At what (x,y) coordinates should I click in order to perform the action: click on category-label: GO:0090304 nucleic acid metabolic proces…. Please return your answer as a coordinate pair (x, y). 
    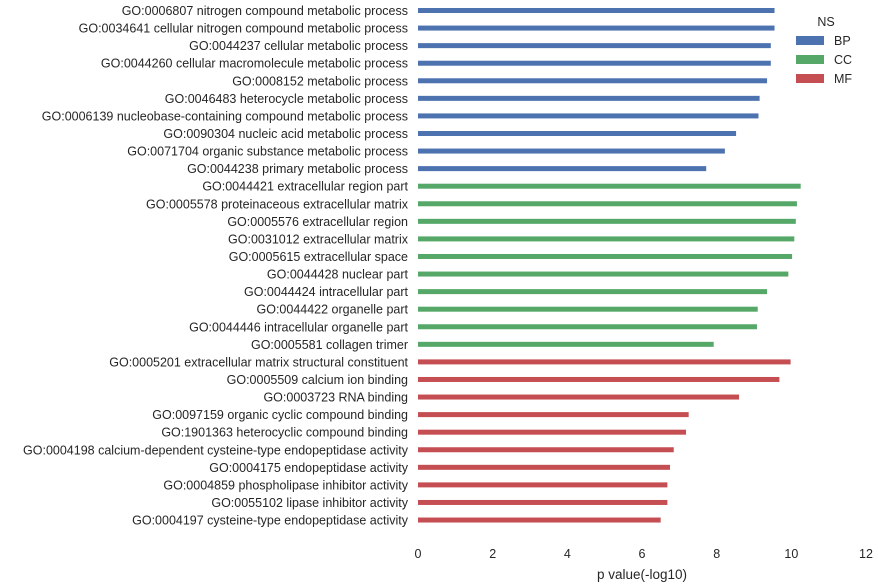
    Looking at the image, I should click on (285, 134).